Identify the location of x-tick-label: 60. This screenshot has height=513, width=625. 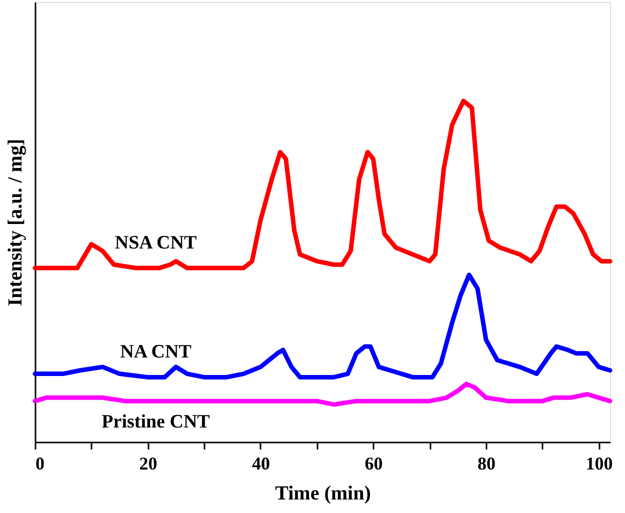
(373, 464).